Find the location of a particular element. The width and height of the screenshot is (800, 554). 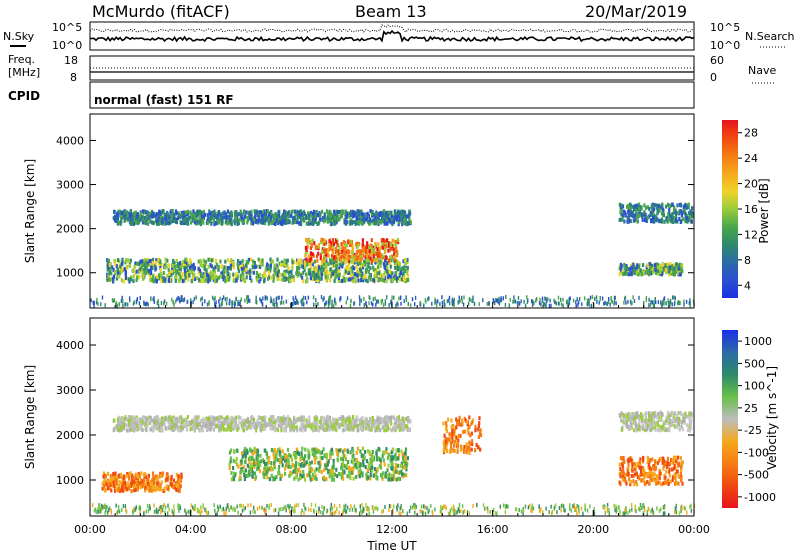

colorbar-tick-label: 28 is located at coordinates (751, 133).